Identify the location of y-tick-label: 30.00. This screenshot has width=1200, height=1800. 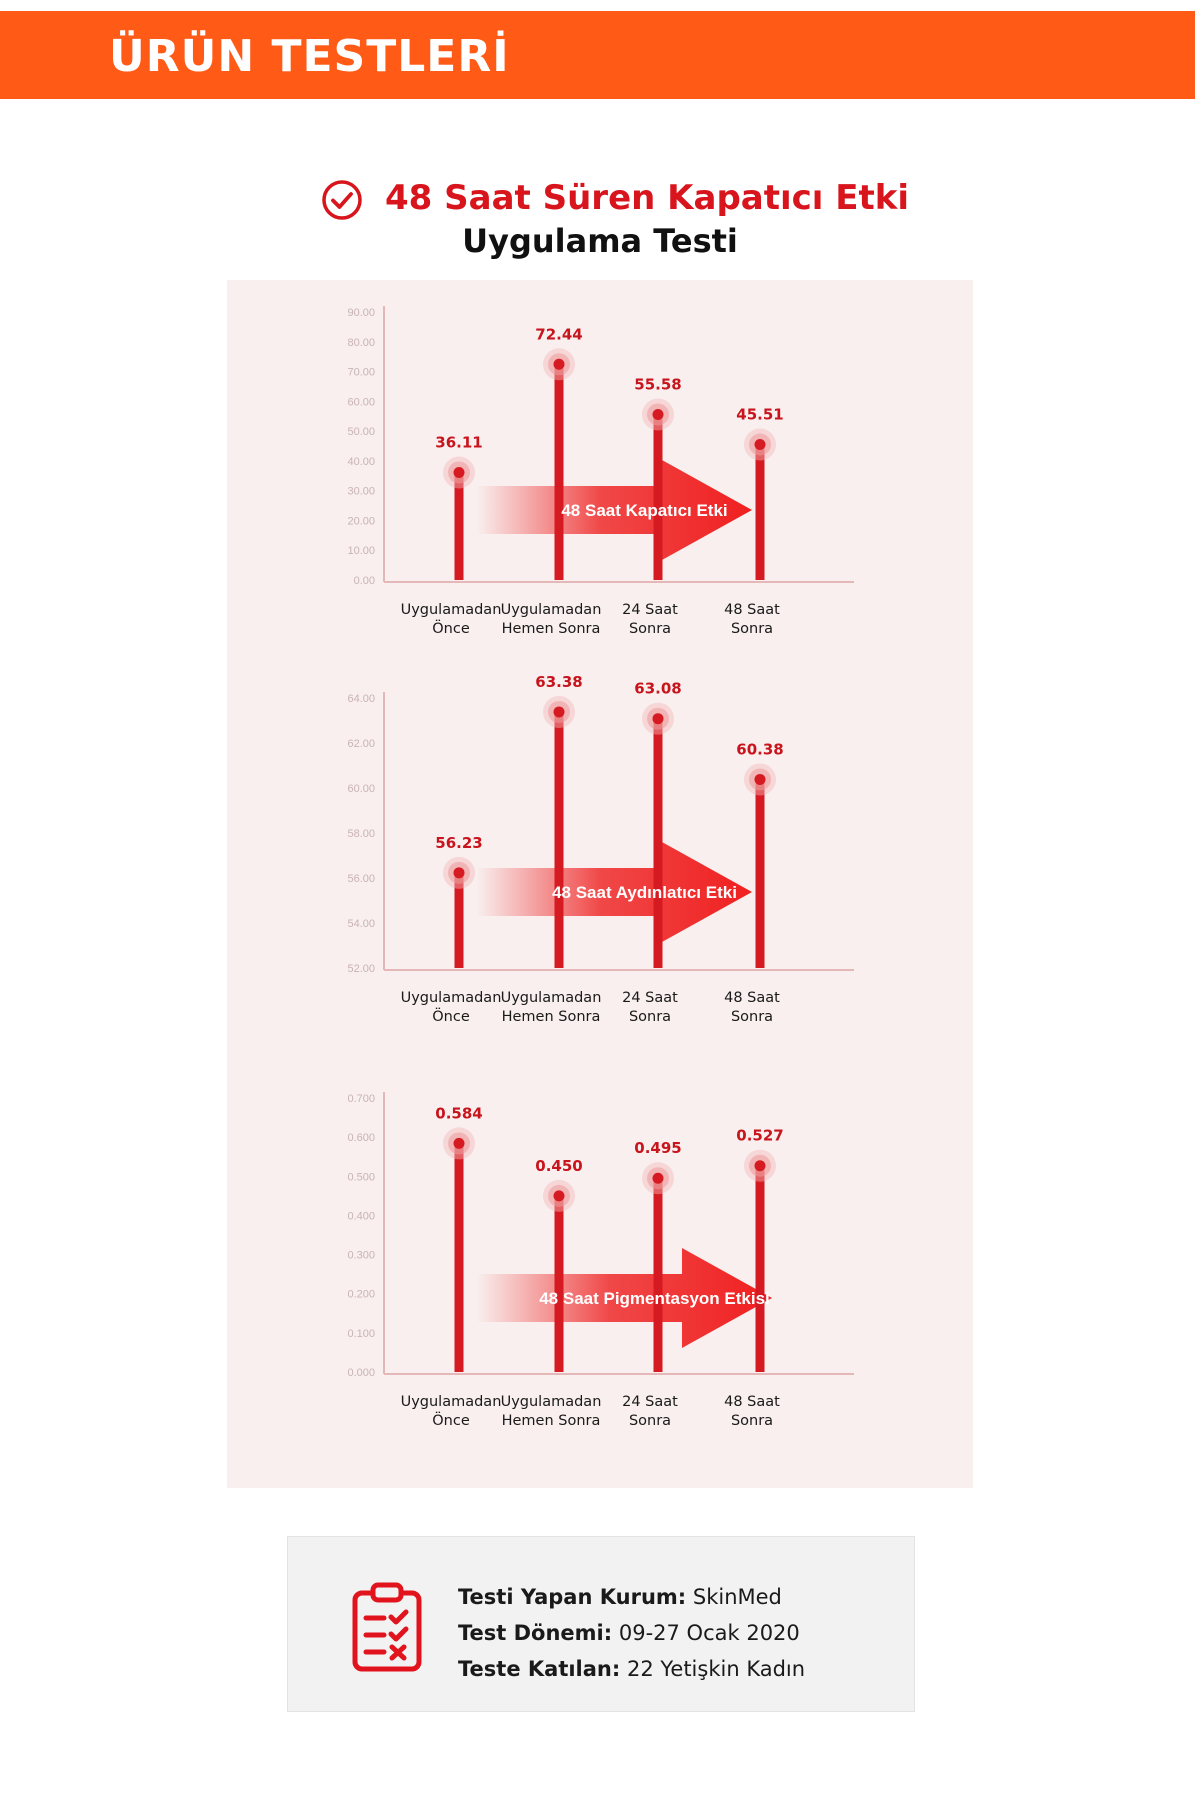
(361, 492).